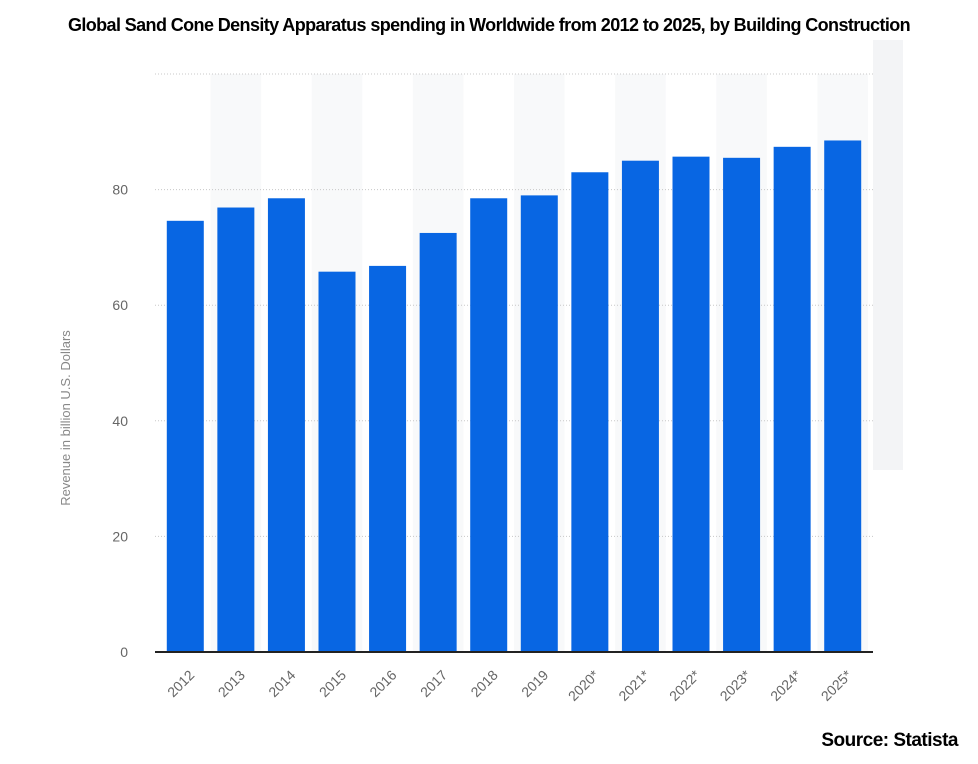 The image size is (978, 764). Describe the element at coordinates (634, 685) in the screenshot. I see `x-tick-label: 2021*` at that location.